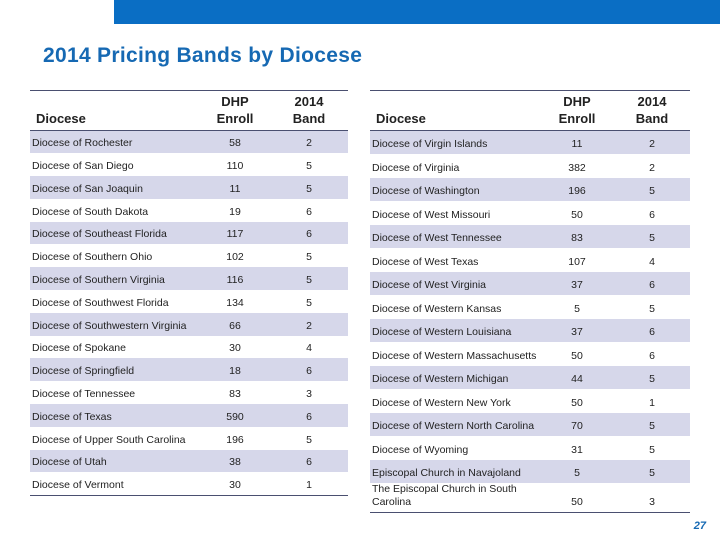 The height and width of the screenshot is (540, 720). Describe the element at coordinates (235, 439) in the screenshot. I see `dhp-enroll: 196` at that location.